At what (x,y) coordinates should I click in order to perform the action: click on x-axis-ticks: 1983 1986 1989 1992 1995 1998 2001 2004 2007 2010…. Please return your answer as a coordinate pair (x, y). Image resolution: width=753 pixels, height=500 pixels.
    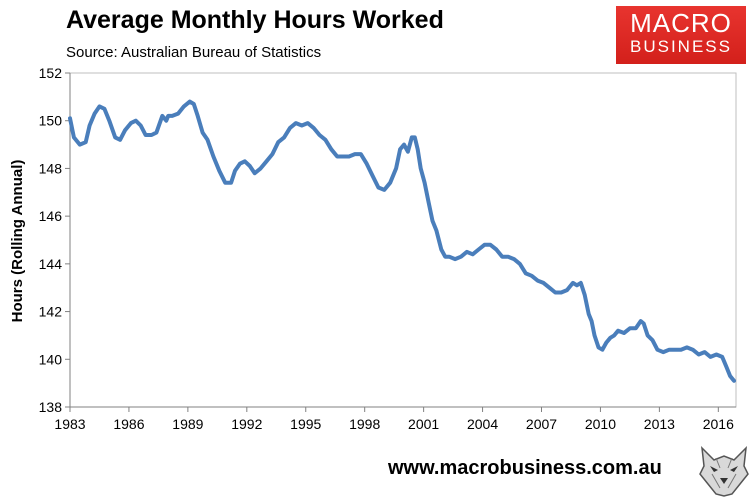
    Looking at the image, I should click on (394, 419).